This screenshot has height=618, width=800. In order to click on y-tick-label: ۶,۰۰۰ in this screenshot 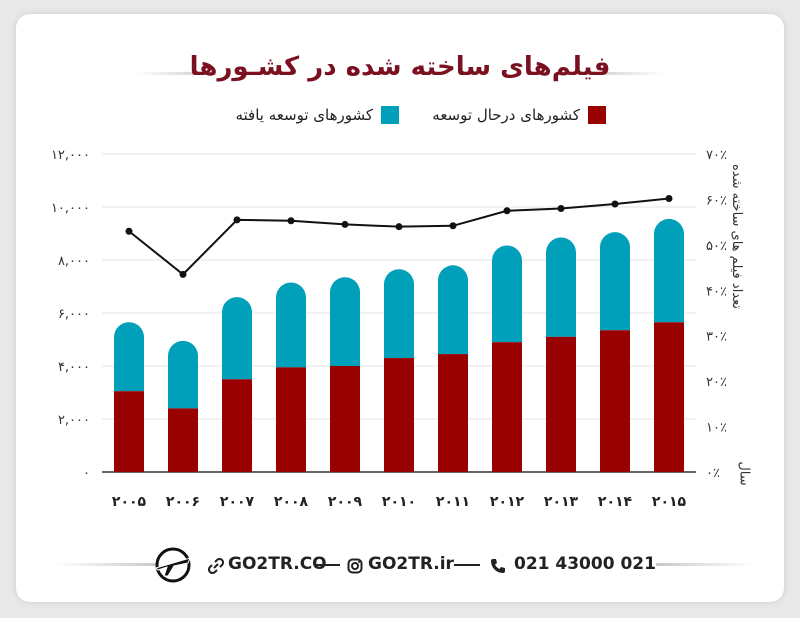, I will do `click(74, 314)`.